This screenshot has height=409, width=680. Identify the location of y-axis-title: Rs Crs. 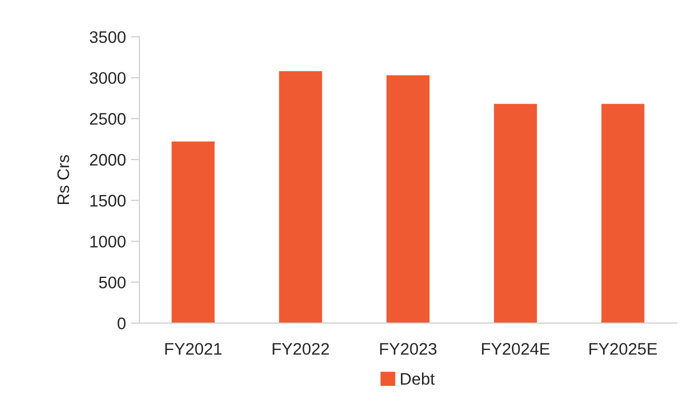
(63, 179).